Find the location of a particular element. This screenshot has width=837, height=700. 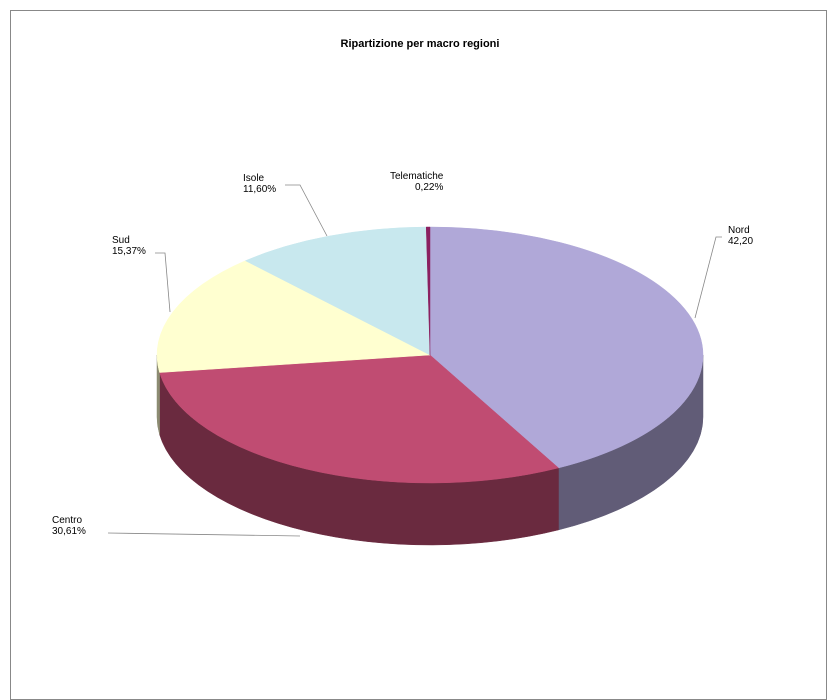

slice-value-label: 30,61% is located at coordinates (69, 531).